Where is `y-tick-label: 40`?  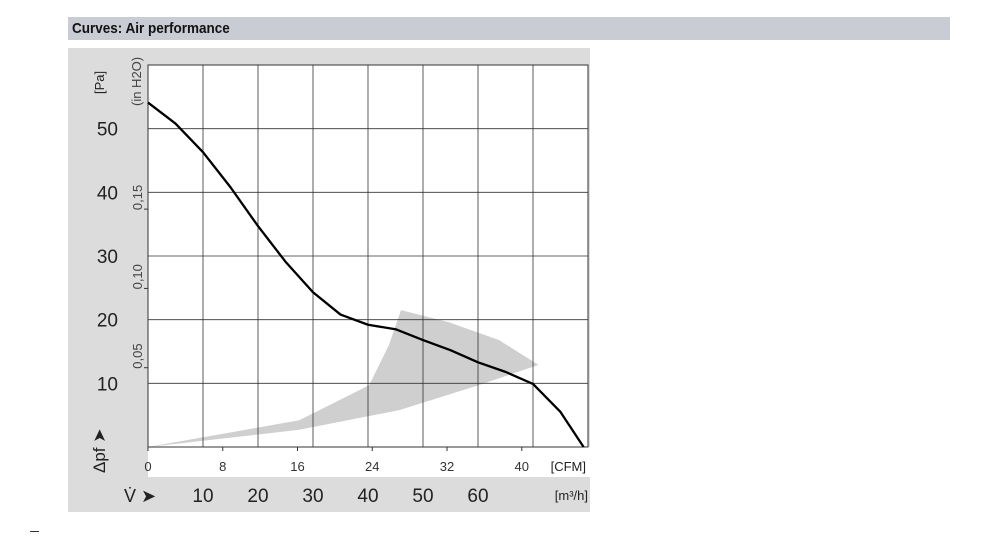
y-tick-label: 40 is located at coordinates (107, 193).